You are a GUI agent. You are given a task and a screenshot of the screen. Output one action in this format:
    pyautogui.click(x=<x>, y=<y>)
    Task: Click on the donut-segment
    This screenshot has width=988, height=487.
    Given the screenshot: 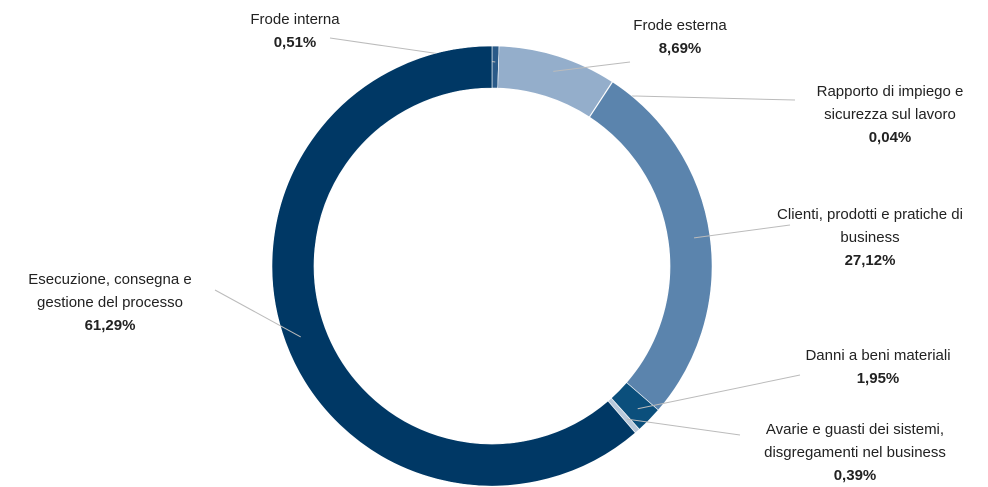 What is the action you would take?
    pyautogui.click(x=651, y=246)
    